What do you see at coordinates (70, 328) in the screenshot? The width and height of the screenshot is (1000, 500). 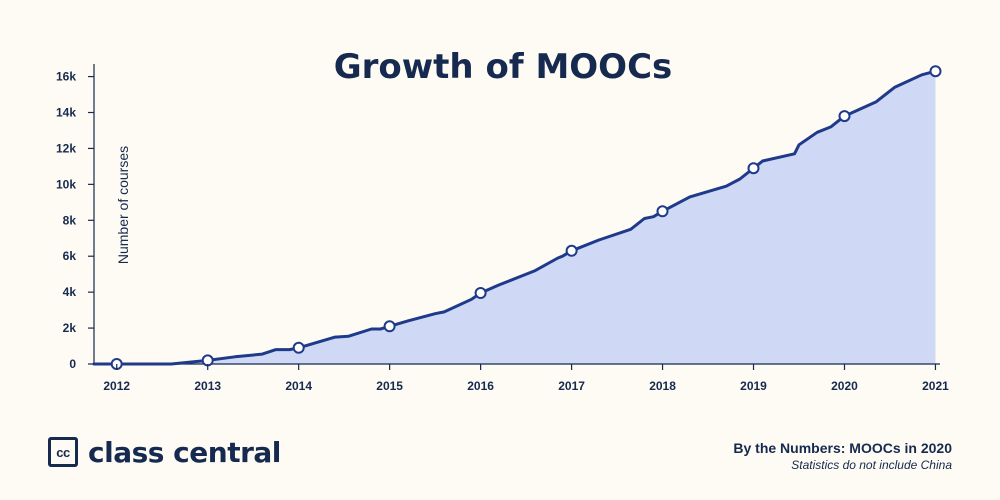 I see `y-tick-label-2k: 2k` at bounding box center [70, 328].